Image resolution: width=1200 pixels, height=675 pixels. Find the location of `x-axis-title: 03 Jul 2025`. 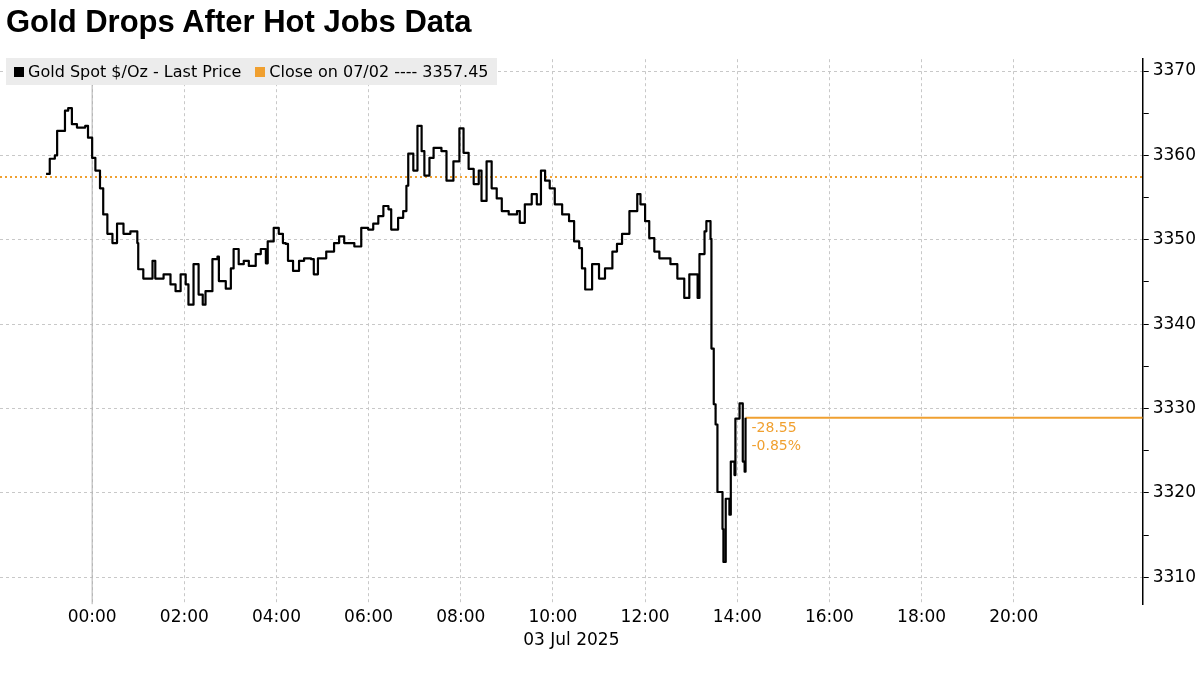

x-axis-title: 03 Jul 2025 is located at coordinates (571, 639).